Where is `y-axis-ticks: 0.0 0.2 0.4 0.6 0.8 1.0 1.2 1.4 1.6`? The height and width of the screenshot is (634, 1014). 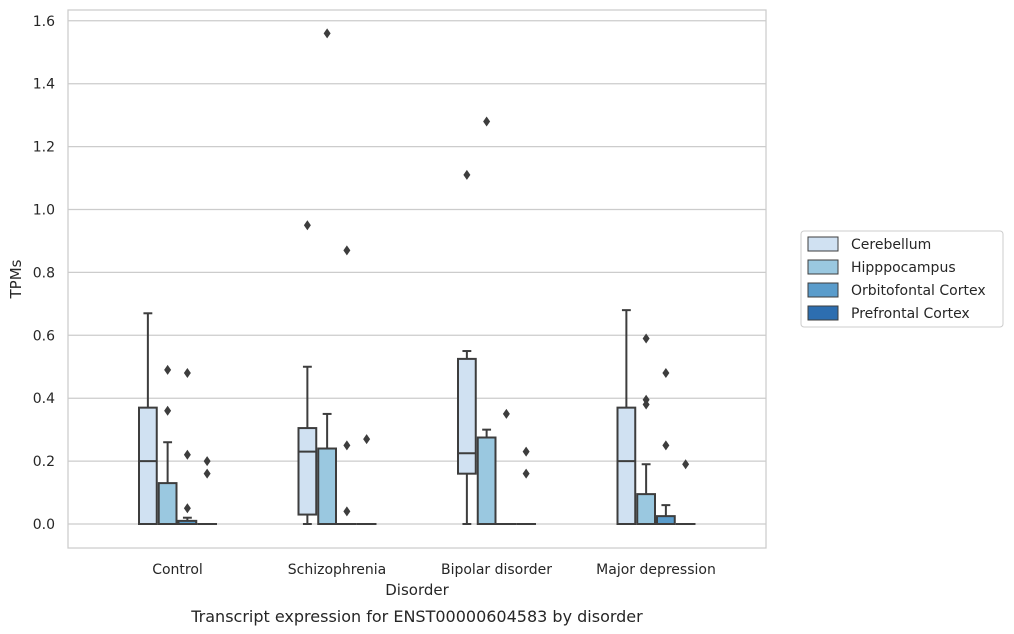
y-axis-ticks: 0.0 0.2 0.4 0.6 0.8 1.0 1.2 1.4 1.6 is located at coordinates (44, 273).